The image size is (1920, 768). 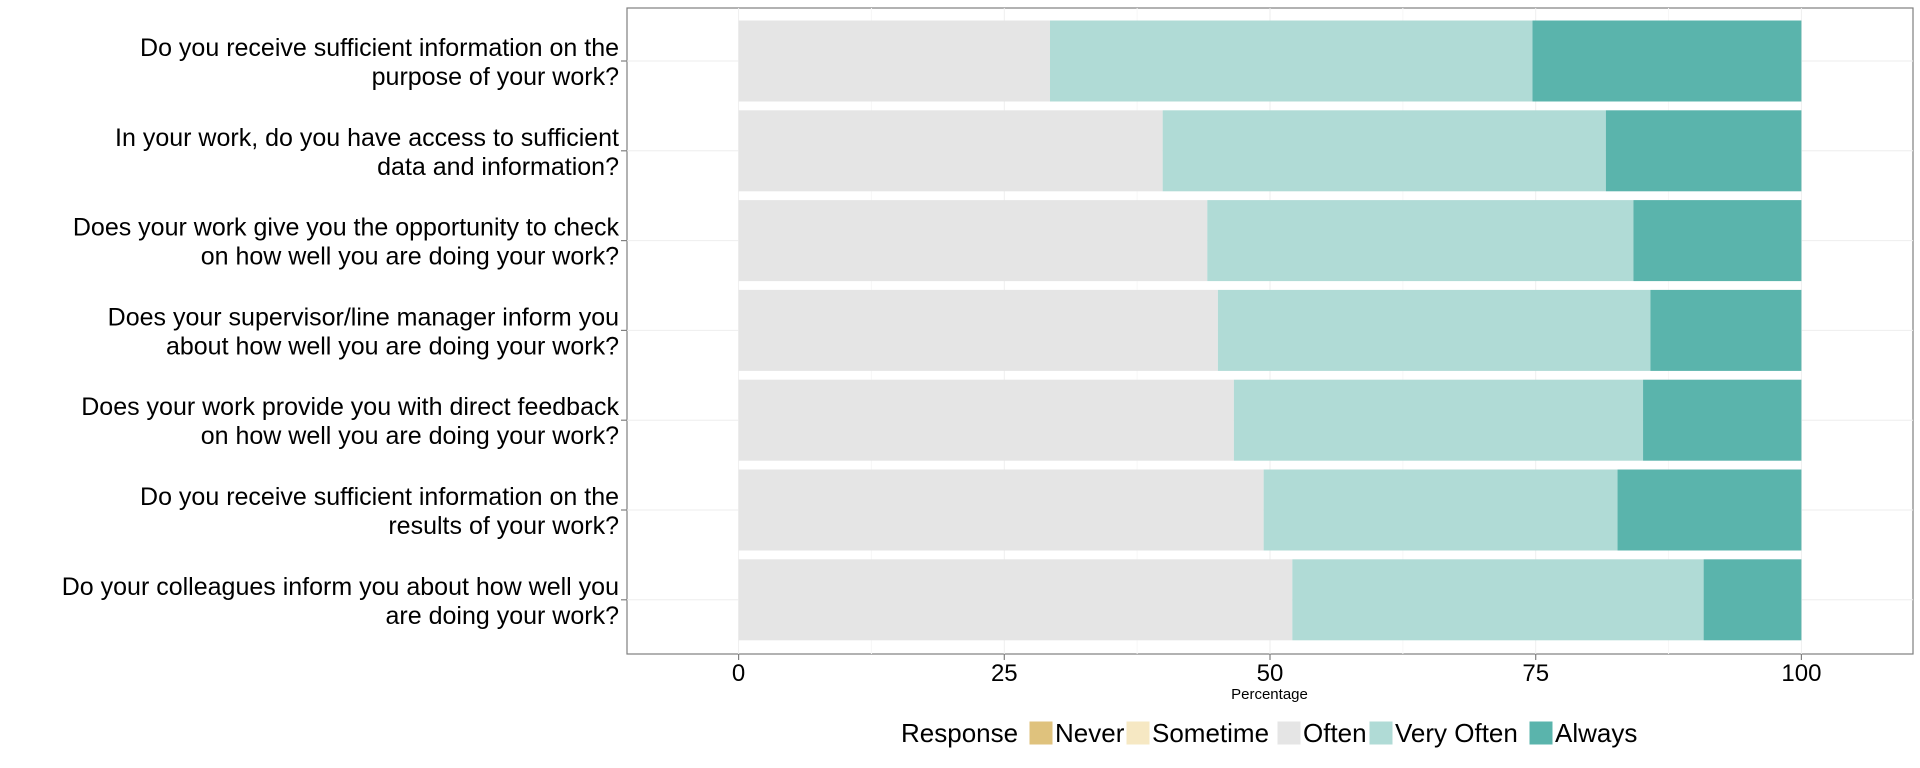 I want to click on legend-label: Often, so click(x=1335, y=733).